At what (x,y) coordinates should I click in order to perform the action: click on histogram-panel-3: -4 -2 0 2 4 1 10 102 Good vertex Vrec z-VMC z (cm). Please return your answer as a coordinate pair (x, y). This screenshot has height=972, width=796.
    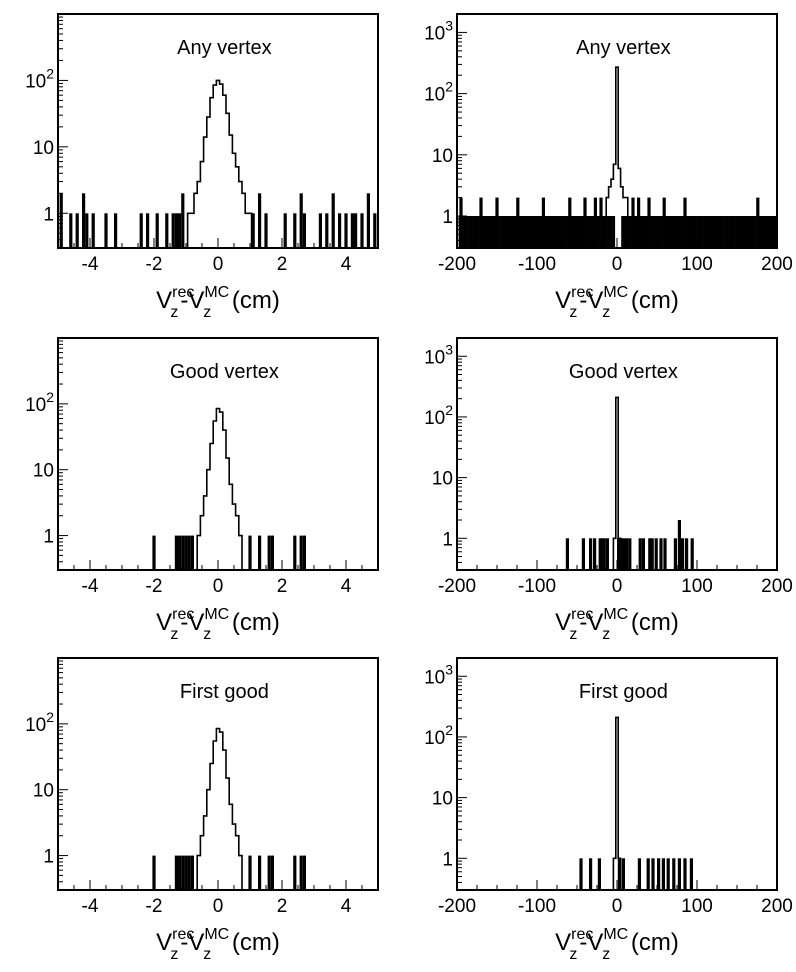
    Looking at the image, I should click on (202, 490).